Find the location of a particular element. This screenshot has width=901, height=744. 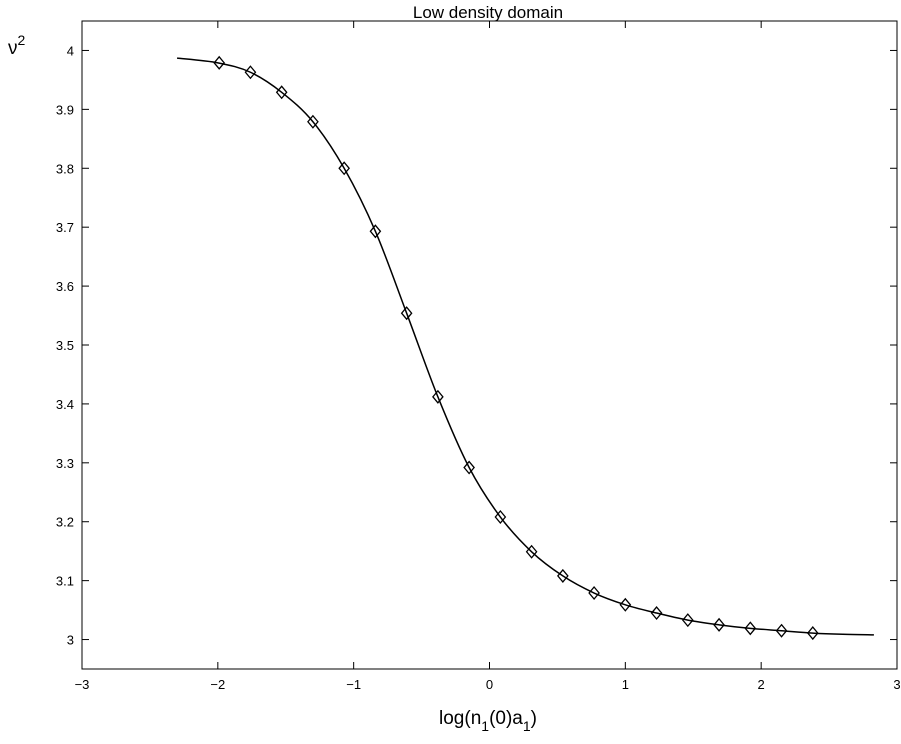

x-axis-label-sub1: 1 is located at coordinates (485, 726).